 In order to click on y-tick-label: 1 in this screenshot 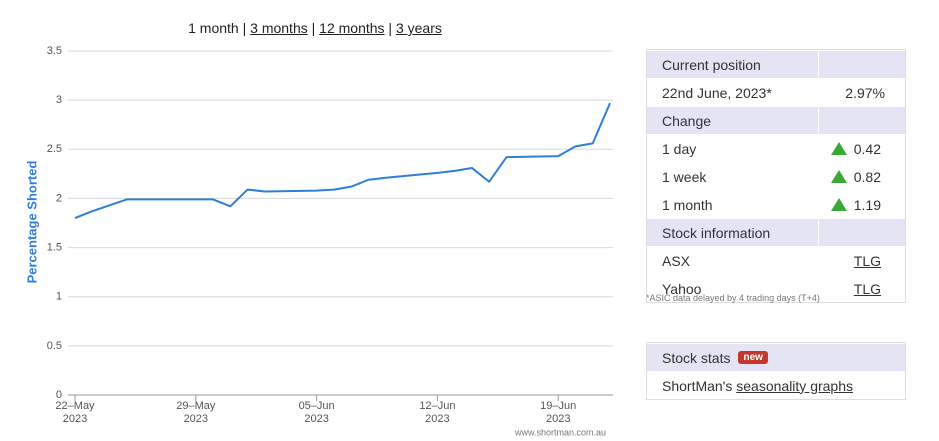, I will do `click(59, 297)`.